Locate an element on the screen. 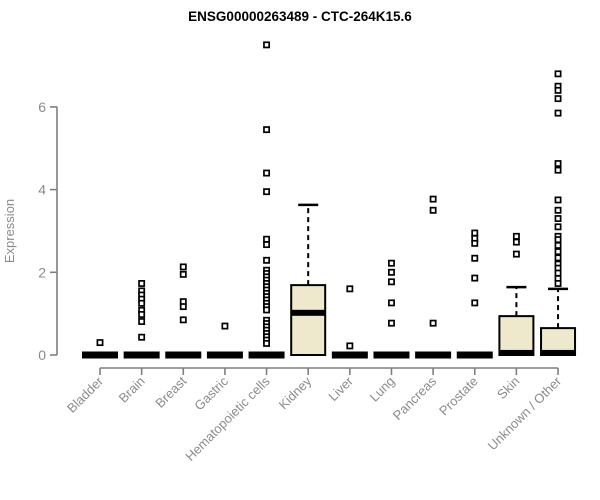 This screenshot has width=600, height=500. x-tick-label-gastric: Gastric is located at coordinates (211, 393).